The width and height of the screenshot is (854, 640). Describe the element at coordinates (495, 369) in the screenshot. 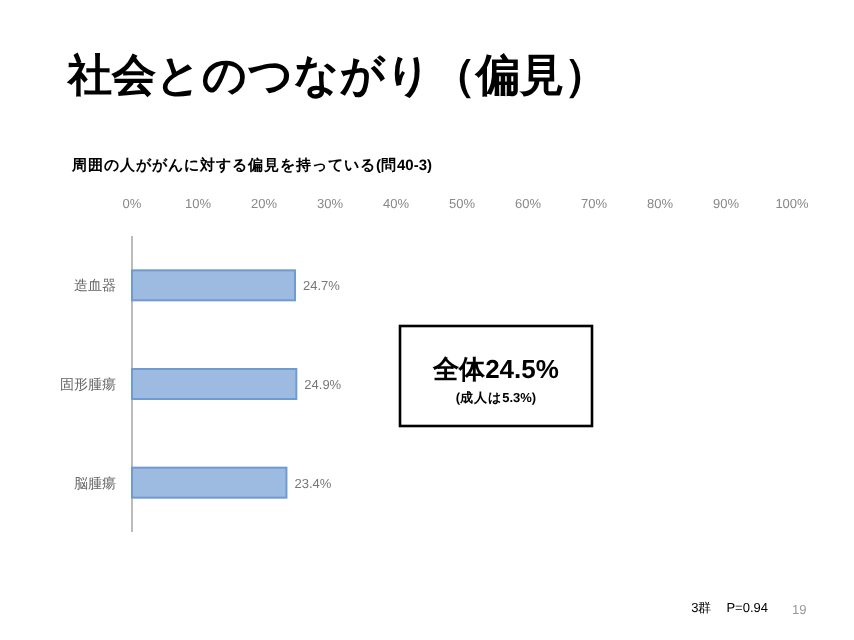

I see `annotation: 全体24.5%` at that location.